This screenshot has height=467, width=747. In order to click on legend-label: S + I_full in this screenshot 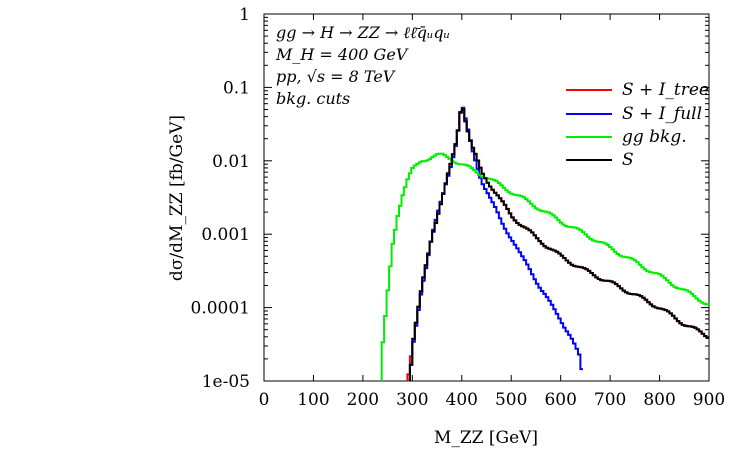, I will do `click(662, 114)`.